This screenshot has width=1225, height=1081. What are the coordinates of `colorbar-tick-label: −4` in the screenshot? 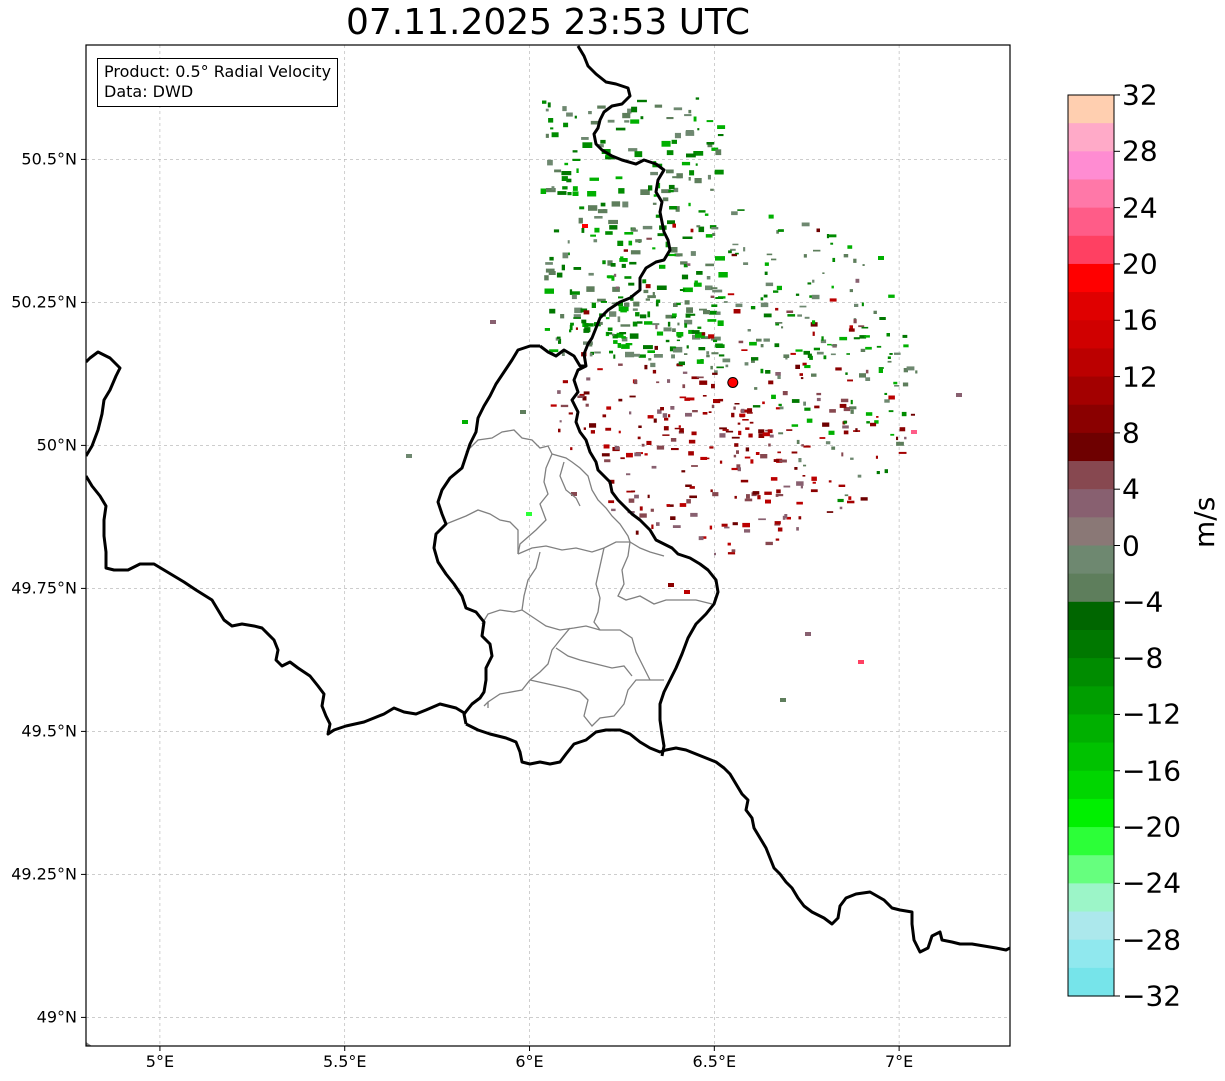 It's located at (1143, 602).